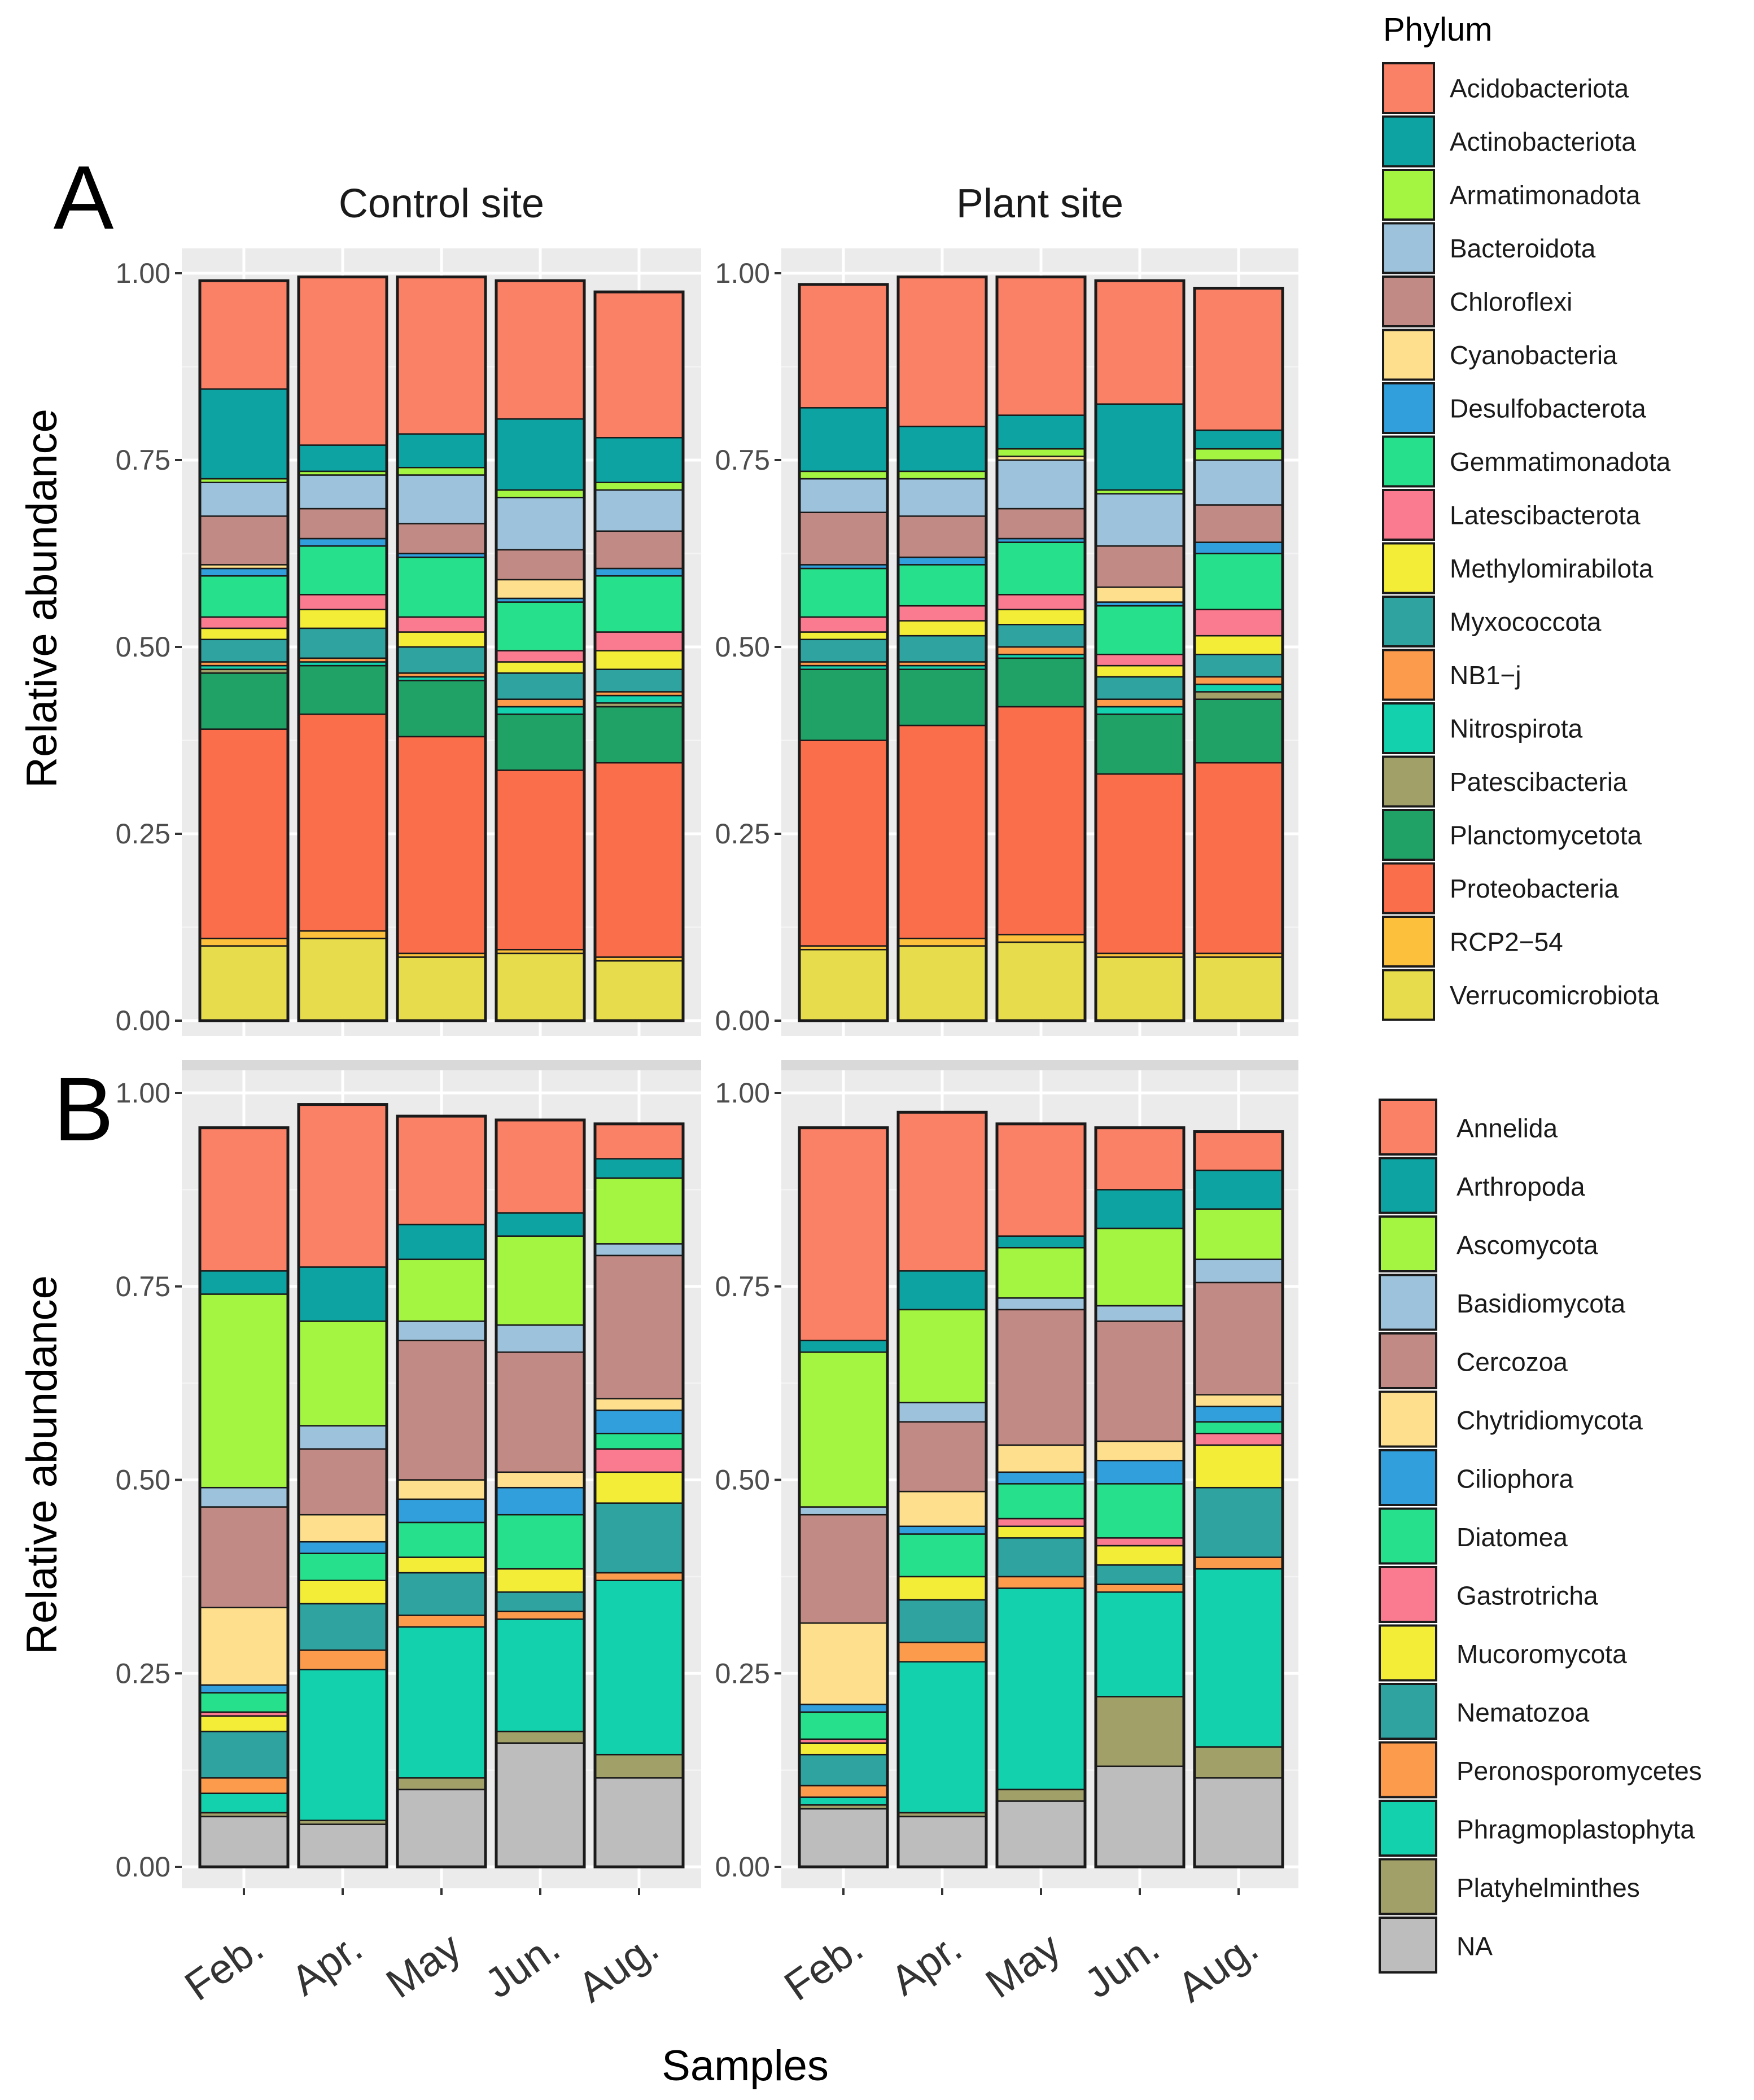  What do you see at coordinates (441, 624) in the screenshot?
I see `bar-segment-latescibacterota` at bounding box center [441, 624].